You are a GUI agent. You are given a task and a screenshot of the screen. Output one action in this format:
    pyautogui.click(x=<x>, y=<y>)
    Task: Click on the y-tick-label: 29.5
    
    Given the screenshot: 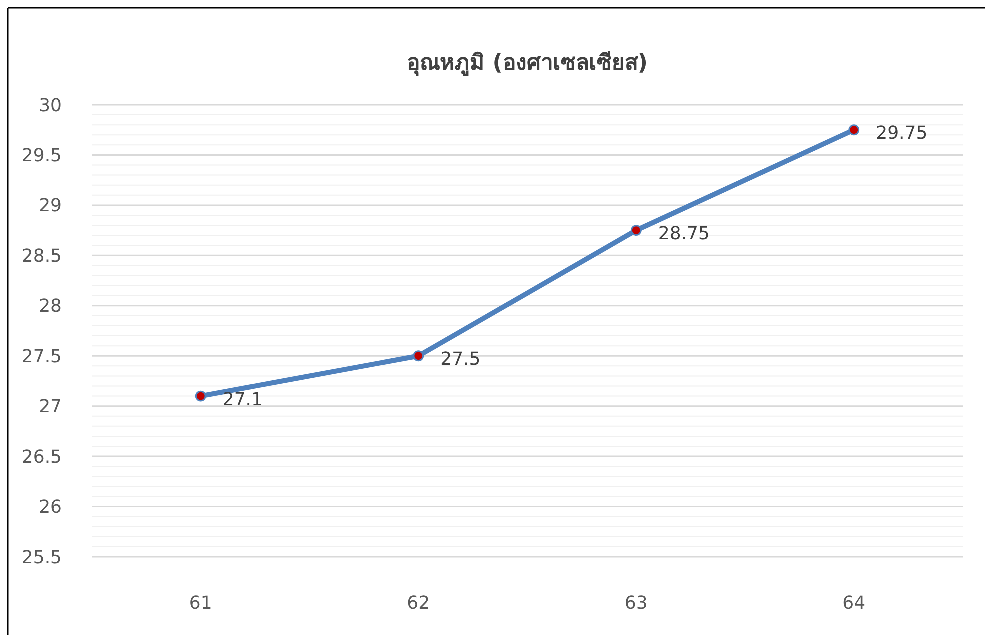 What is the action you would take?
    pyautogui.click(x=42, y=156)
    